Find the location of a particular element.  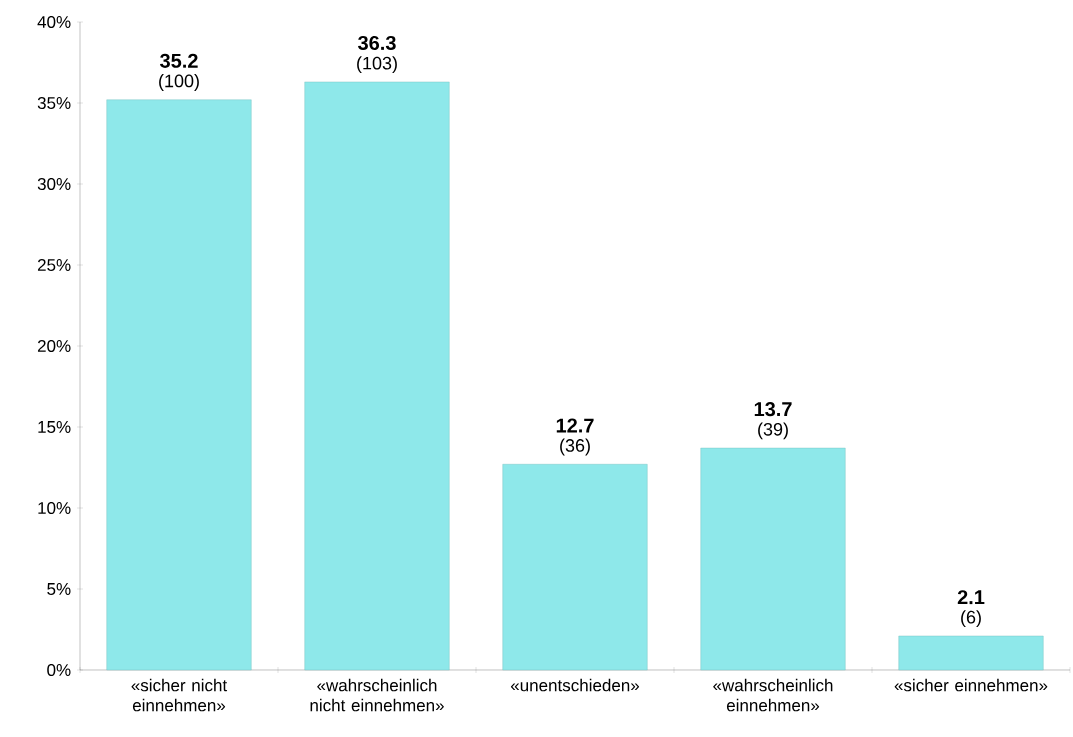

y-tick-label: 10% is located at coordinates (54, 508).